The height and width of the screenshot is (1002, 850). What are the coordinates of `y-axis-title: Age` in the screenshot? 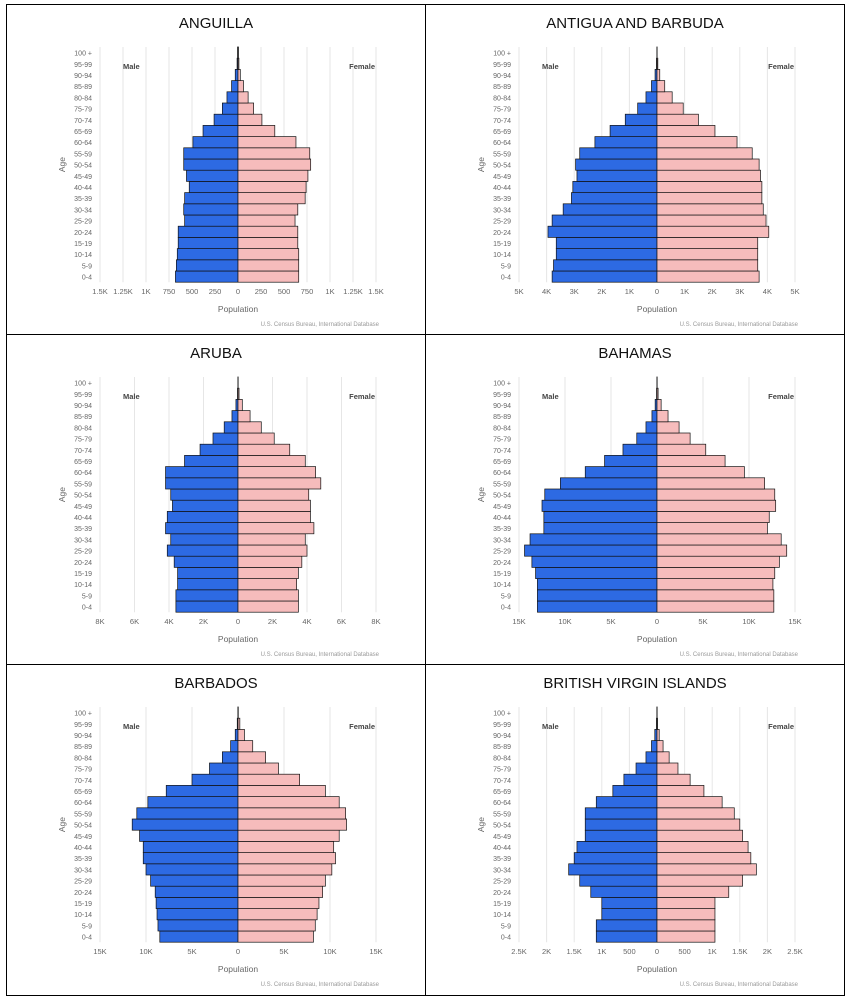 It's located at (62, 824).